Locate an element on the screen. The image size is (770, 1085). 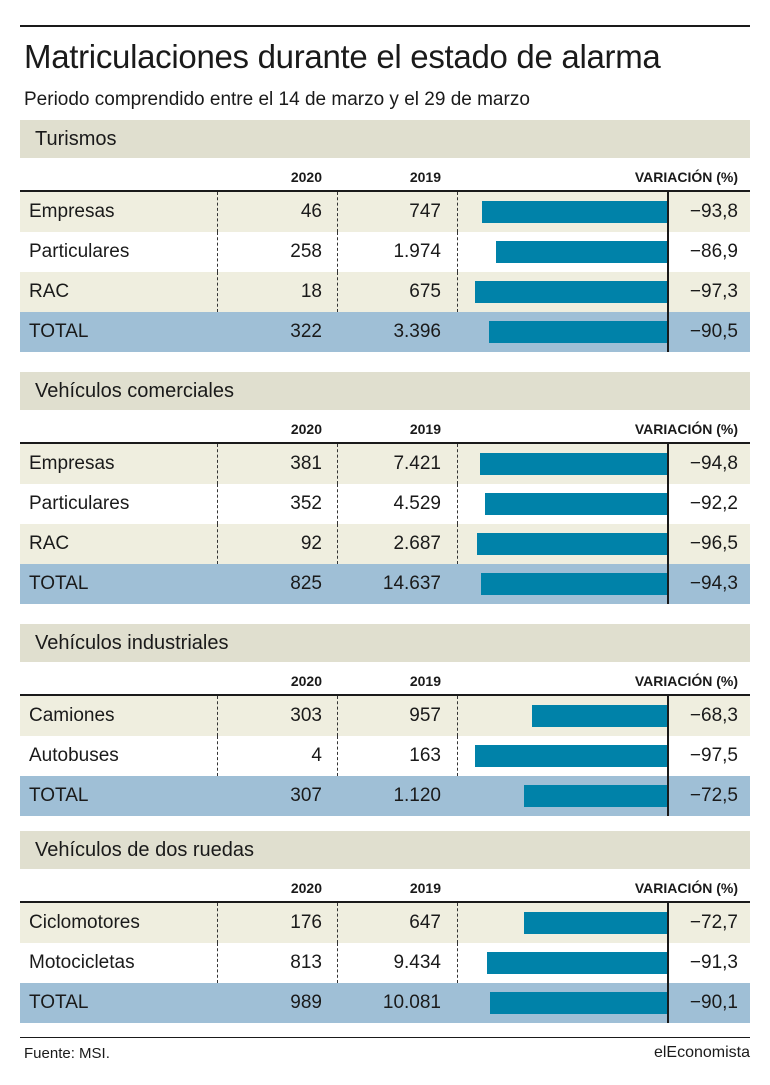
value-2019: 957 is located at coordinates (425, 715).